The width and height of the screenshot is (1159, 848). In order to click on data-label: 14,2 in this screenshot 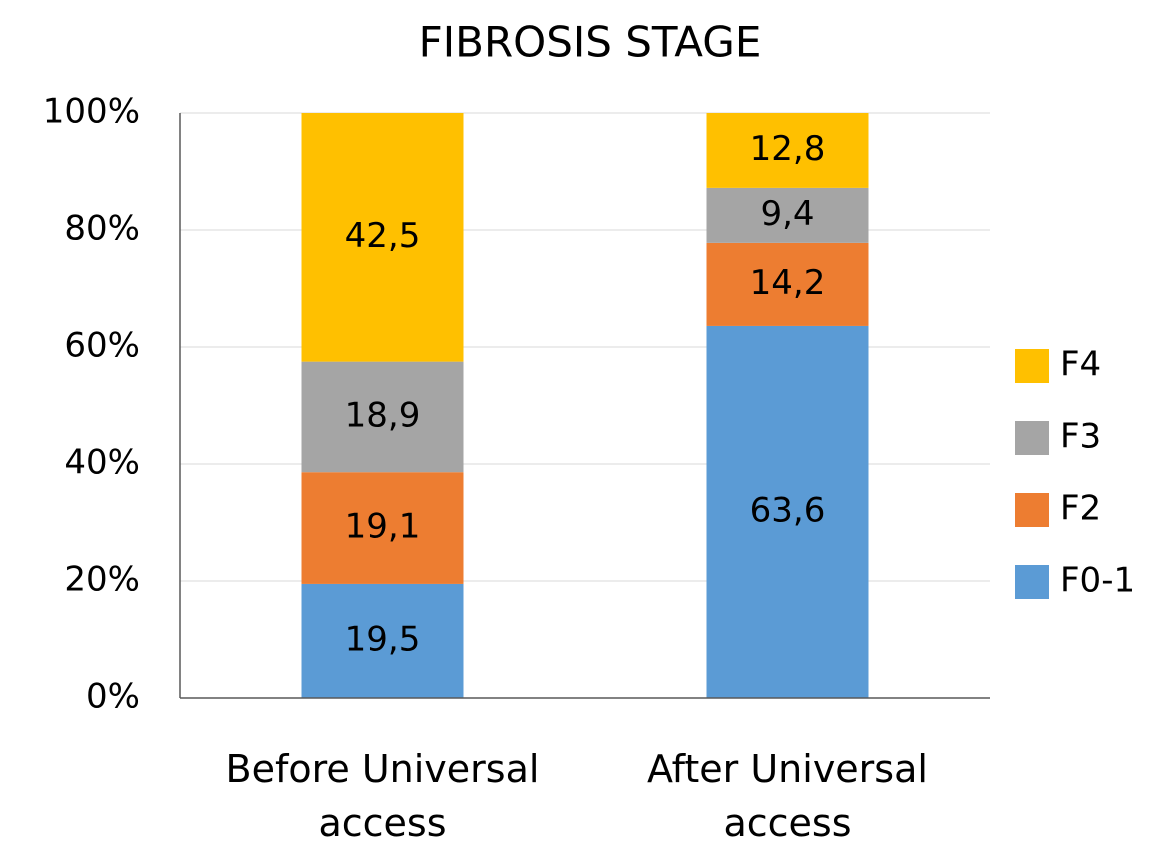, I will do `click(788, 283)`.